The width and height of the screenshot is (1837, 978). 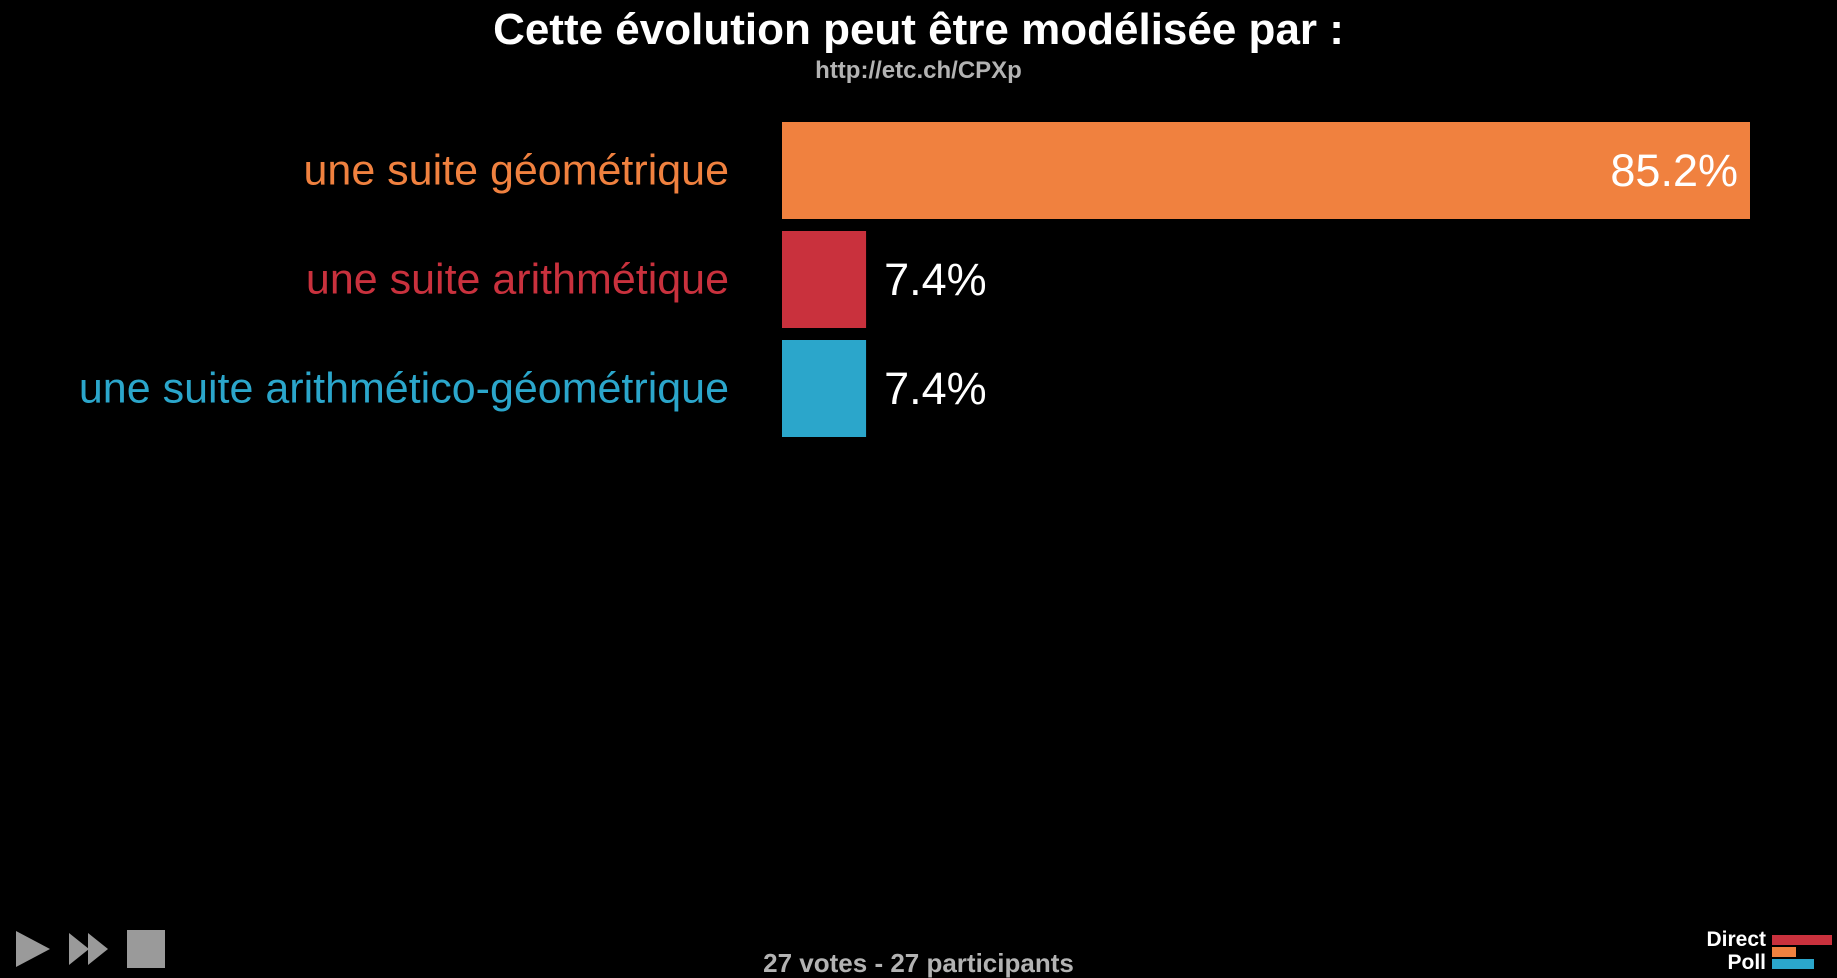 What do you see at coordinates (1746, 962) in the screenshot?
I see `logo-text-line2: Poll` at bounding box center [1746, 962].